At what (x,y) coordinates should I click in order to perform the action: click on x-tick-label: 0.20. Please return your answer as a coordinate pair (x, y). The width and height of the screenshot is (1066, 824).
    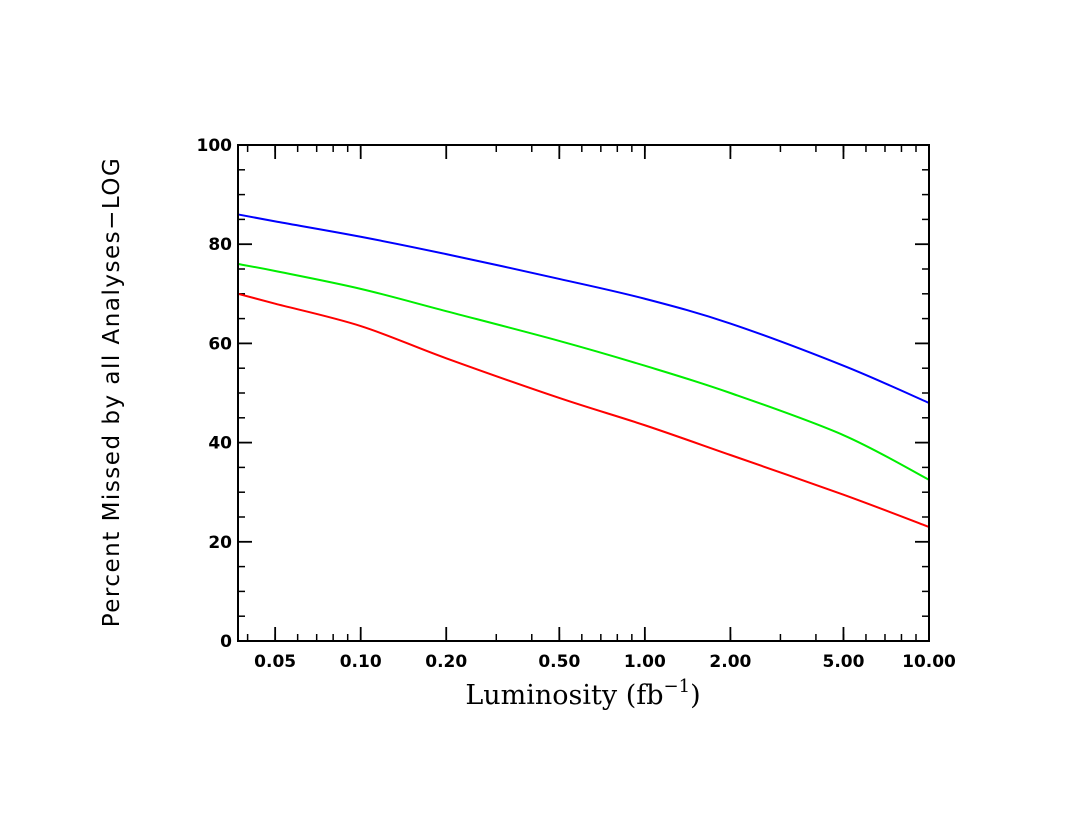
    Looking at the image, I should click on (446, 662).